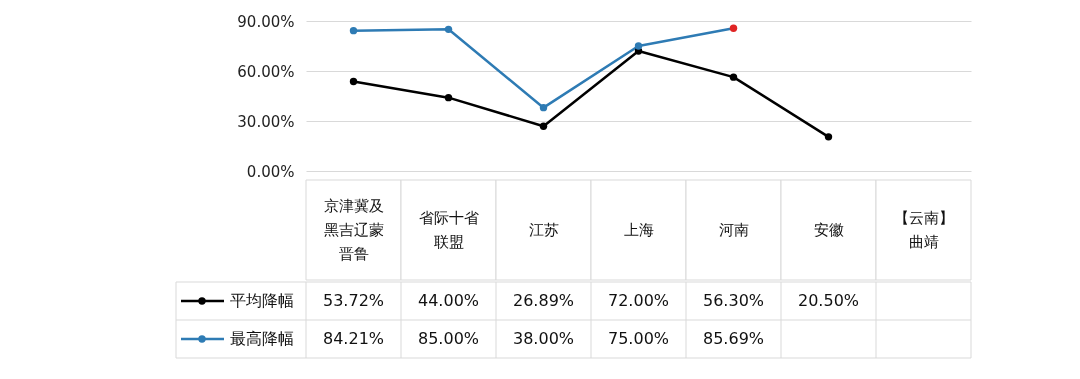 This screenshot has height=379, width=1080. What do you see at coordinates (448, 300) in the screenshot?
I see `data-label: 44.00%` at bounding box center [448, 300].